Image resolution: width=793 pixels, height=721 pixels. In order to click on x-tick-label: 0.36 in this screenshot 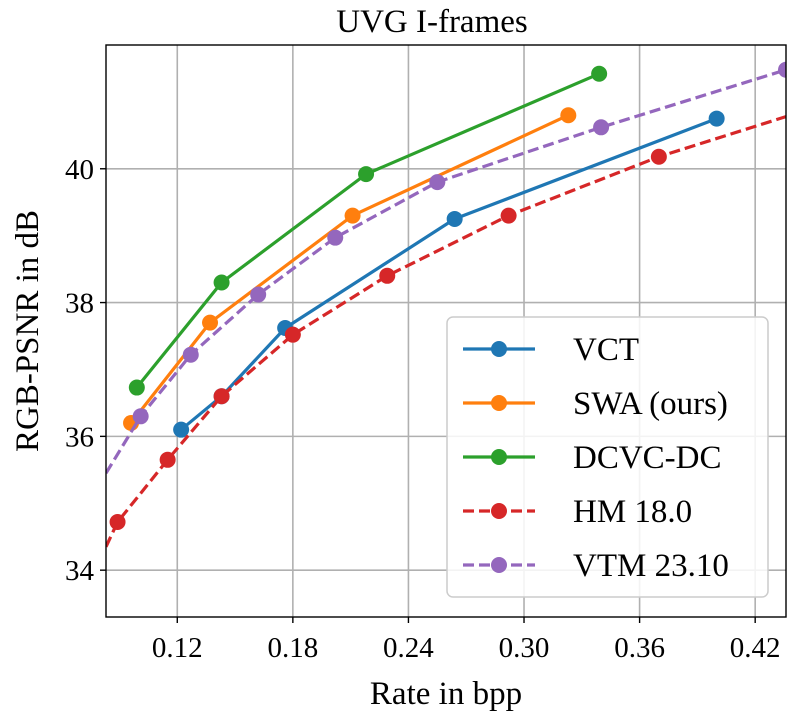, I will do `click(639, 648)`.